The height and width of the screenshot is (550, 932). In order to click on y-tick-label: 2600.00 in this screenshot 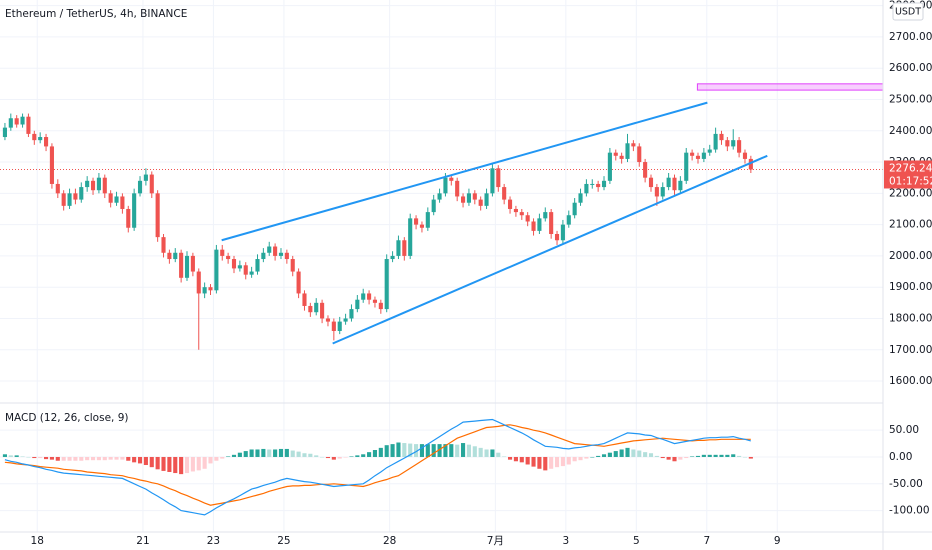, I will do `click(910, 68)`.